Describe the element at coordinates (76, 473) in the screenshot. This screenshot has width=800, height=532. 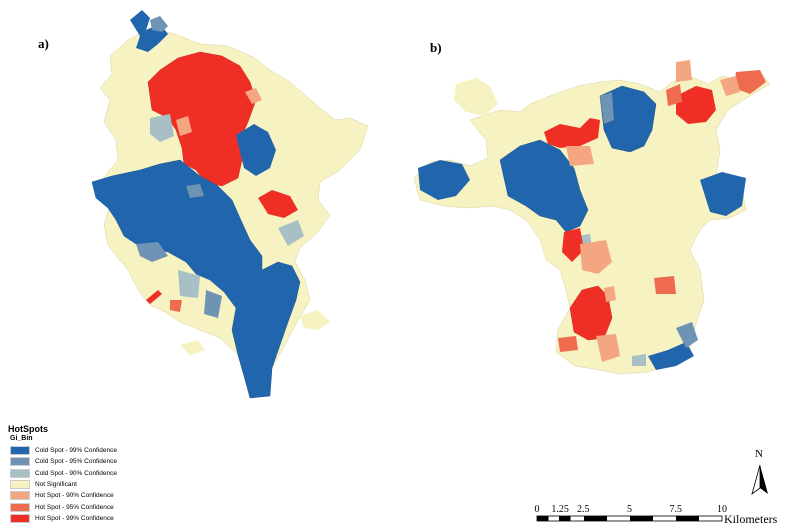
I see `legend-label: Cold Spot - 90% Confidence` at that location.